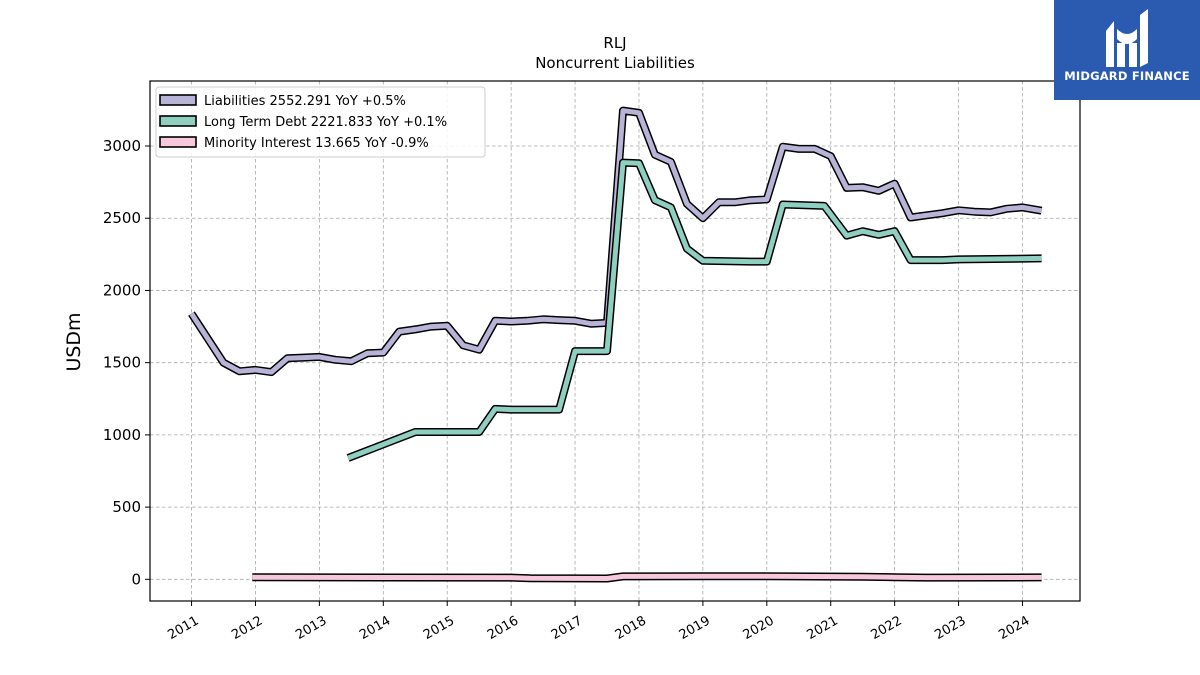  I want to click on x-tick-label: 2018, so click(631, 628).